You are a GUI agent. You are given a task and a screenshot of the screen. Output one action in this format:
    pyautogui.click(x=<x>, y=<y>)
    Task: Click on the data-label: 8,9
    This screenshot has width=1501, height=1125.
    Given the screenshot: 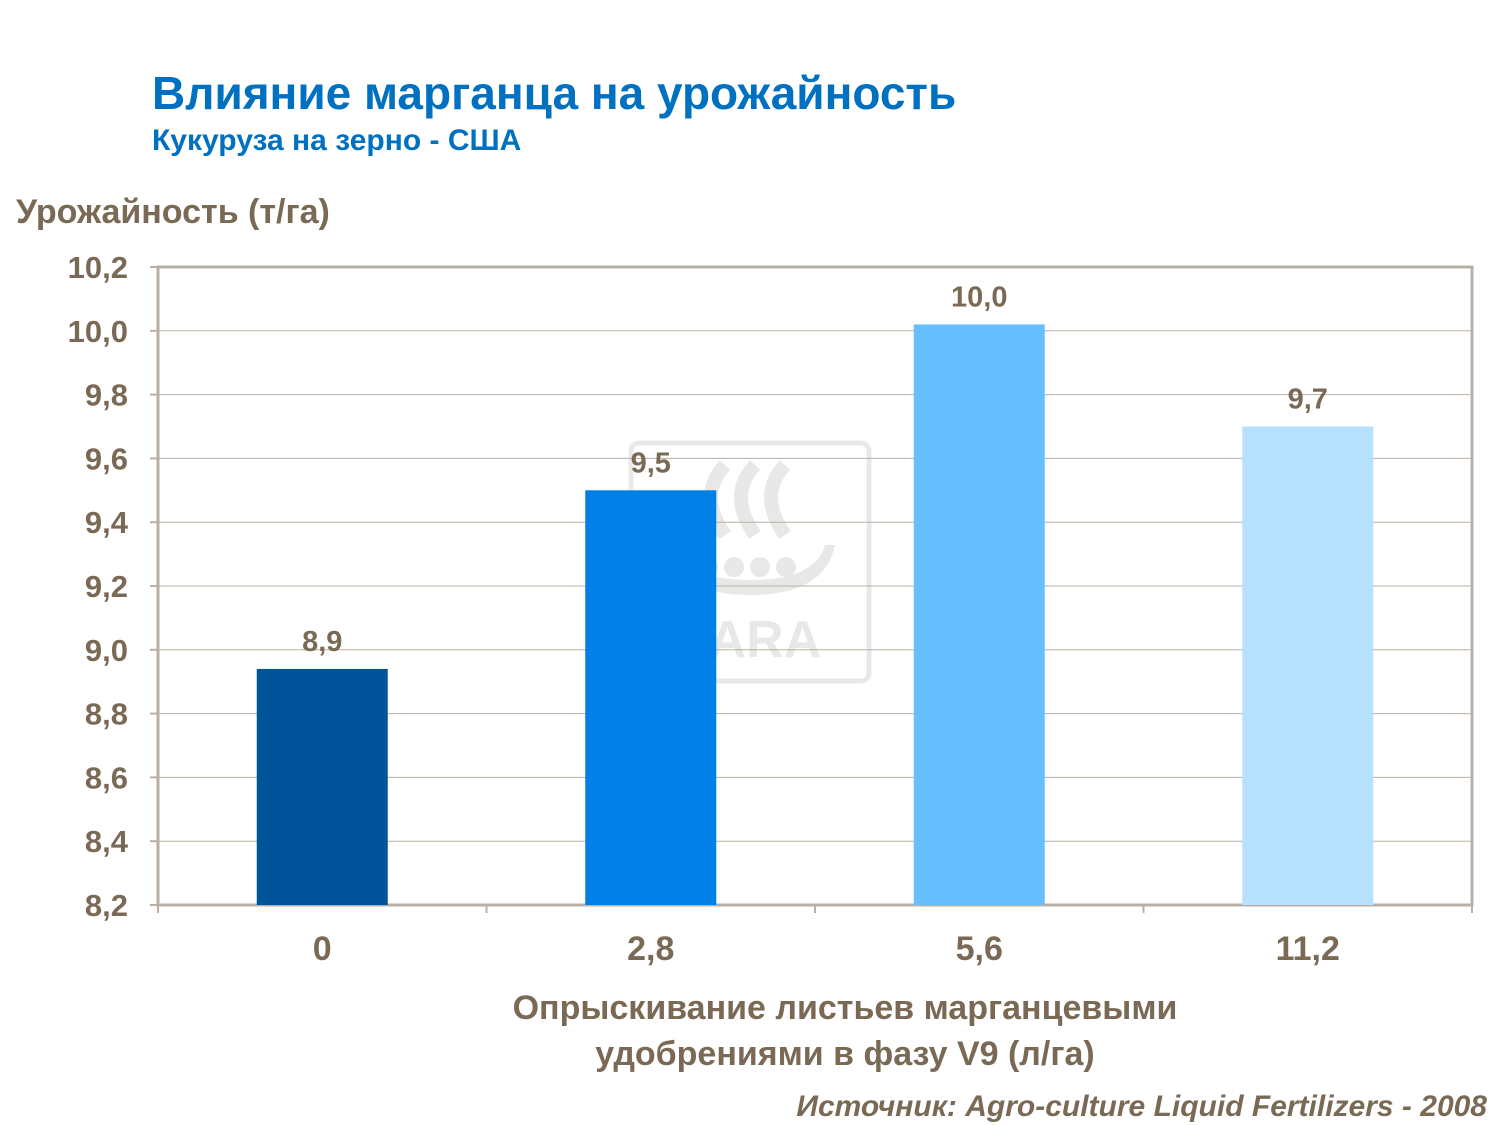 What is the action you would take?
    pyautogui.click(x=322, y=642)
    